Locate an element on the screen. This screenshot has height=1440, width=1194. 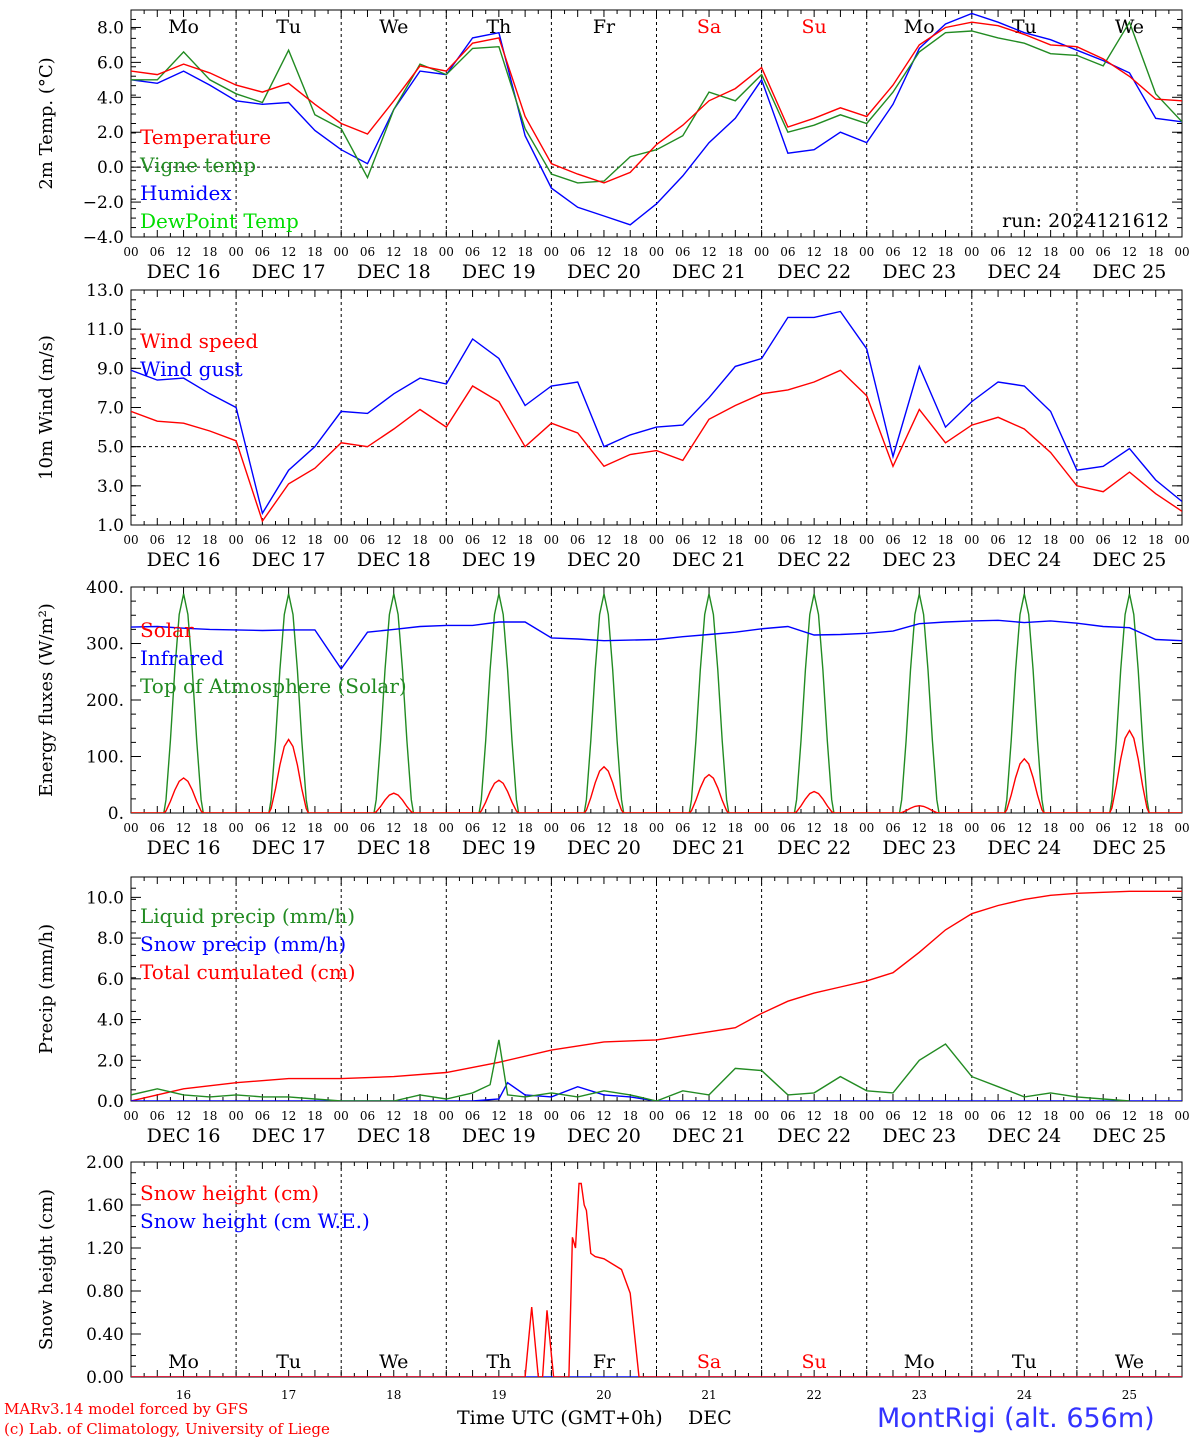
series-line-temperature is located at coordinates (656, 102).